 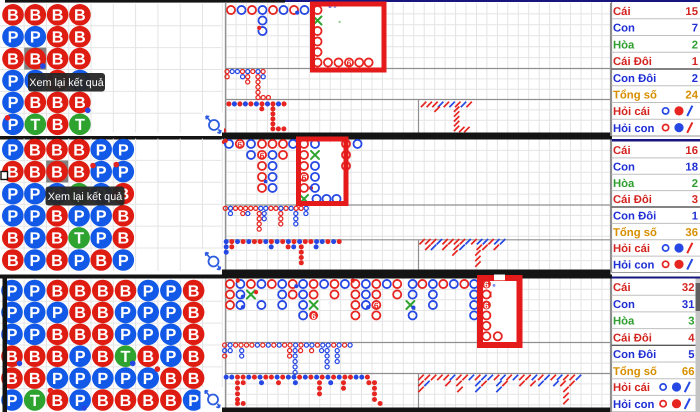 What do you see at coordinates (688, 288) in the screenshot?
I see `svg-text: 32` at bounding box center [688, 288].